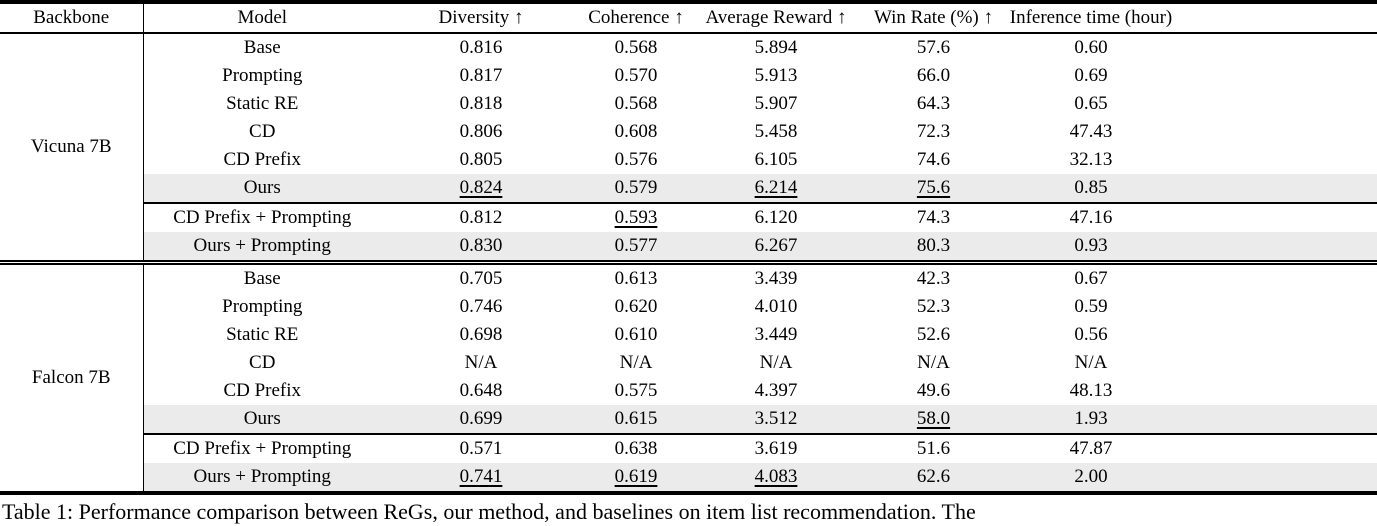 This screenshot has width=1377, height=526. I want to click on metric-value: 0.570, so click(636, 75).